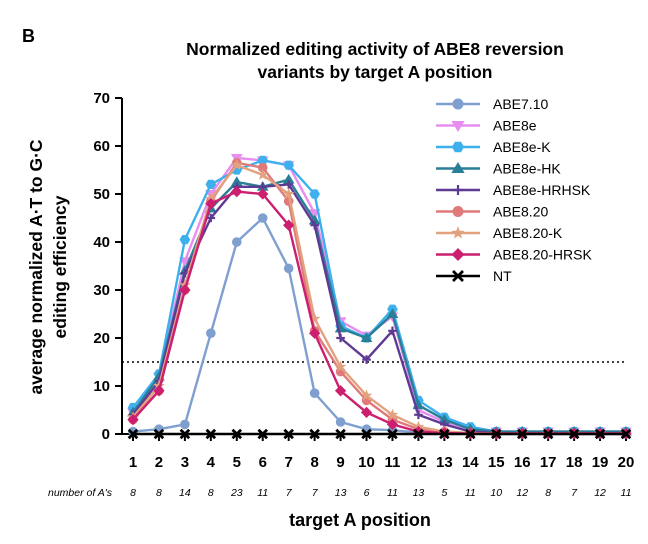 The width and height of the screenshot is (648, 544). Describe the element at coordinates (418, 462) in the screenshot. I see `x-tick-label: 12` at that location.